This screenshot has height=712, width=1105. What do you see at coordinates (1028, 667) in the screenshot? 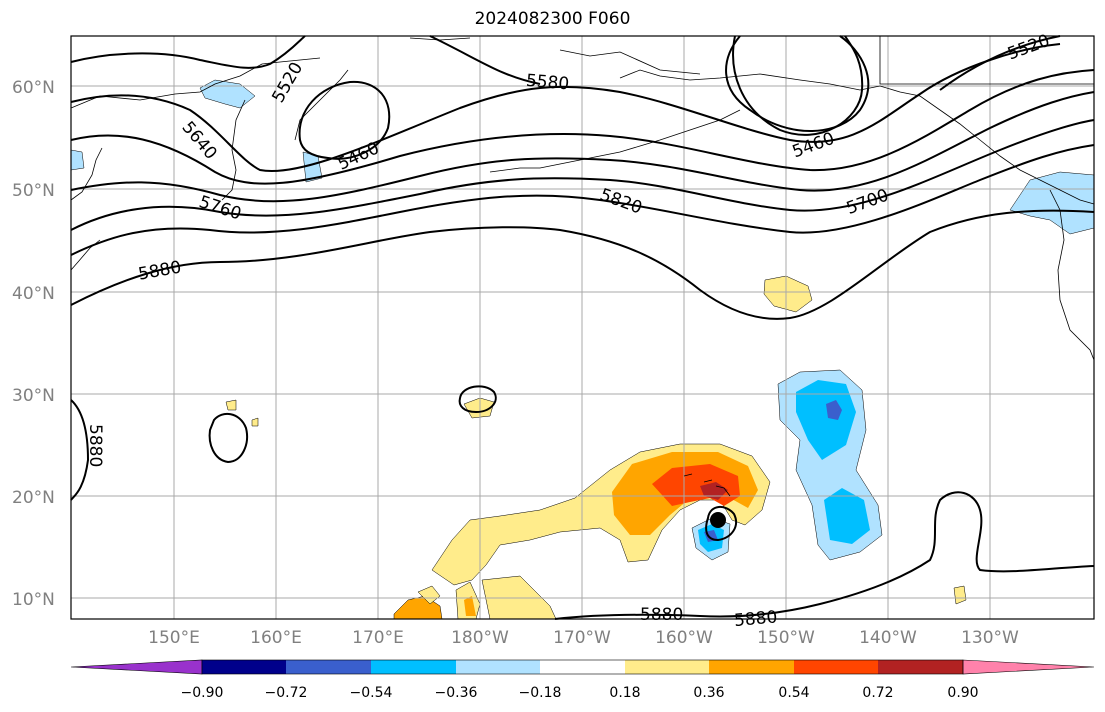
I see `colorbar-extend-high` at bounding box center [1028, 667].